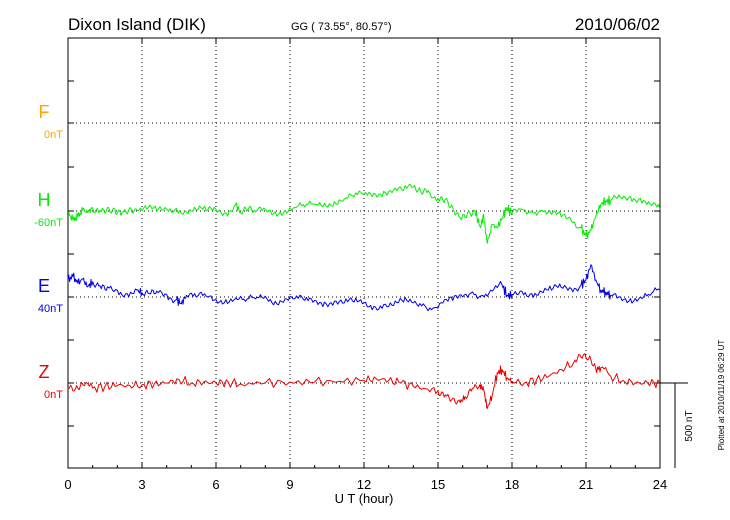  Describe the element at coordinates (364, 213) in the screenshot. I see `series-line-h` at that location.